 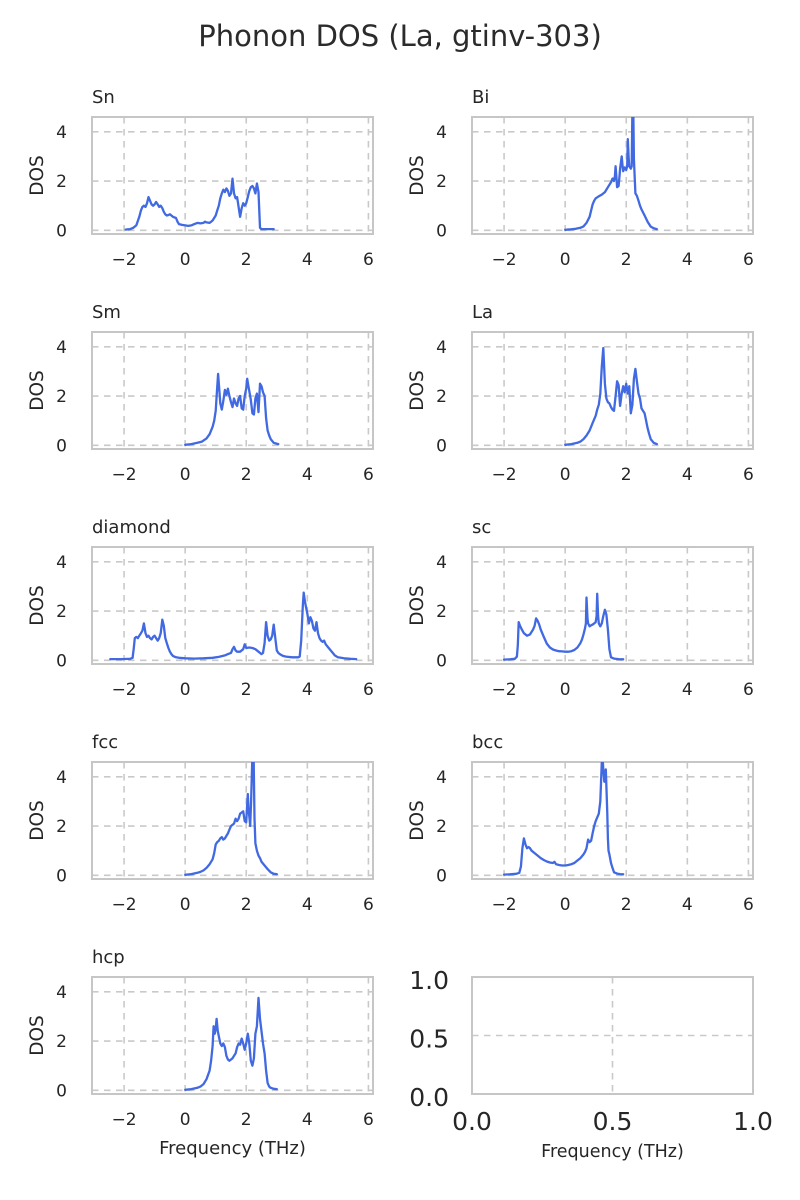 What do you see at coordinates (108, 957) in the screenshot?
I see `subplot-title: hcp` at bounding box center [108, 957].